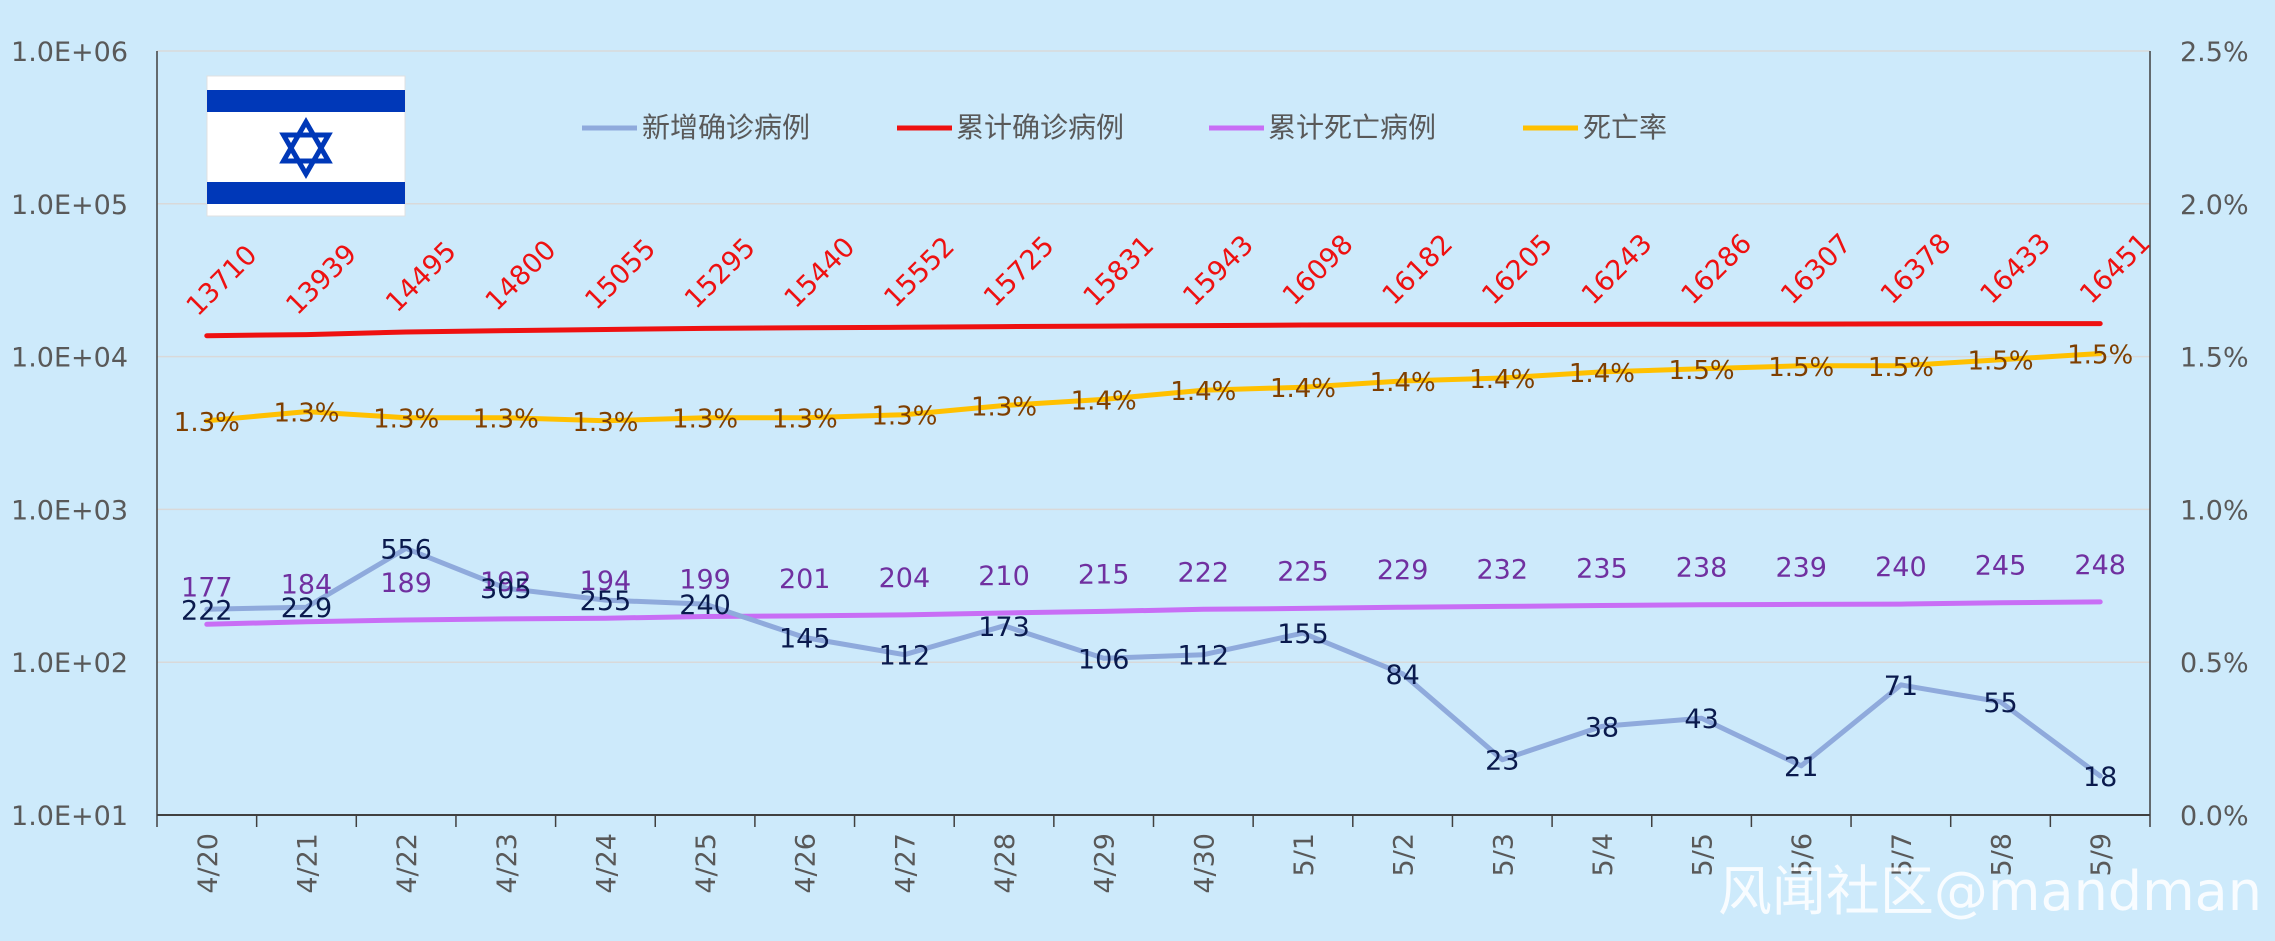  Describe the element at coordinates (620, 274) in the screenshot. I see `data-label-total-cases: 15055` at that location.